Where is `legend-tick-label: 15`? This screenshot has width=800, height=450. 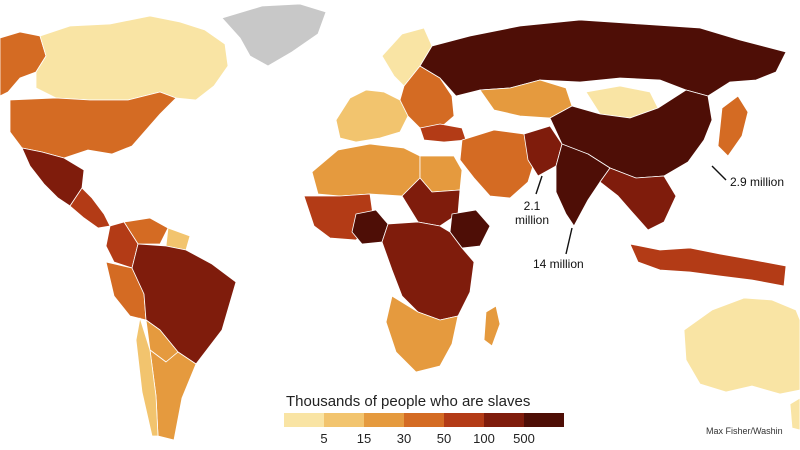
legend-tick-label: 15 is located at coordinates (364, 438).